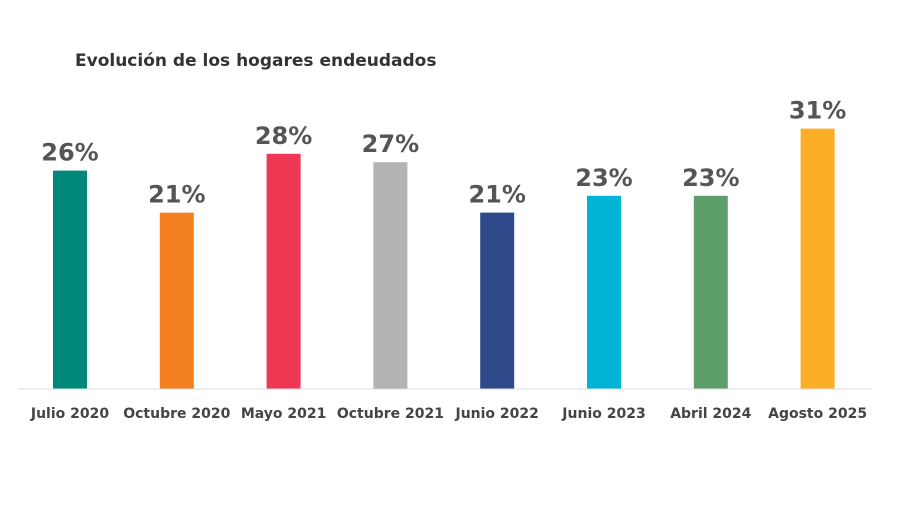 Image resolution: width=900 pixels, height=505 pixels. What do you see at coordinates (496, 414) in the screenshot?
I see `x-tick-label-4: Junio 2022` at bounding box center [496, 414].